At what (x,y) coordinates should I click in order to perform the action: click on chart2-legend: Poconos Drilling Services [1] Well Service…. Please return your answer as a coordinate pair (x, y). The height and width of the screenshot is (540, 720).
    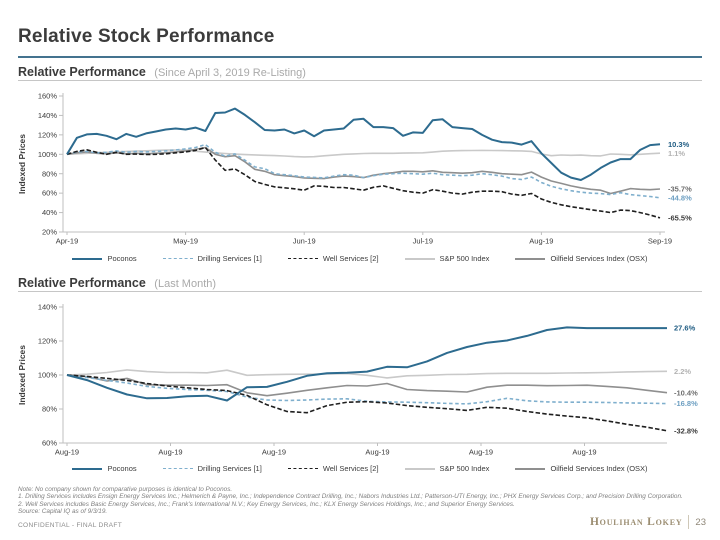
    Looking at the image, I should click on (360, 468).